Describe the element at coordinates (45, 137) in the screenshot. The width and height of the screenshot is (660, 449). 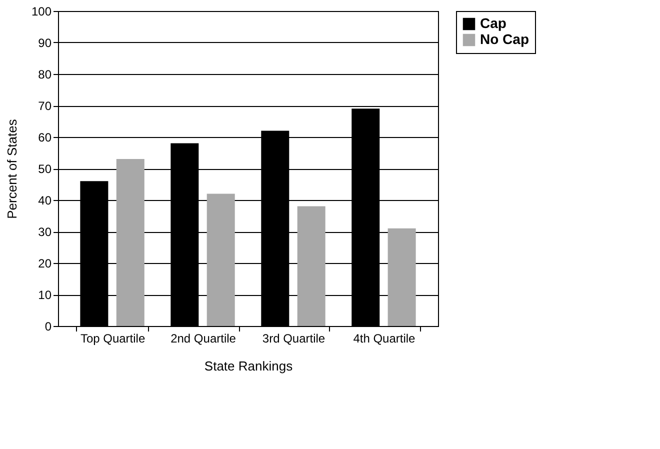
I see `y-tick-label: 60` at that location.